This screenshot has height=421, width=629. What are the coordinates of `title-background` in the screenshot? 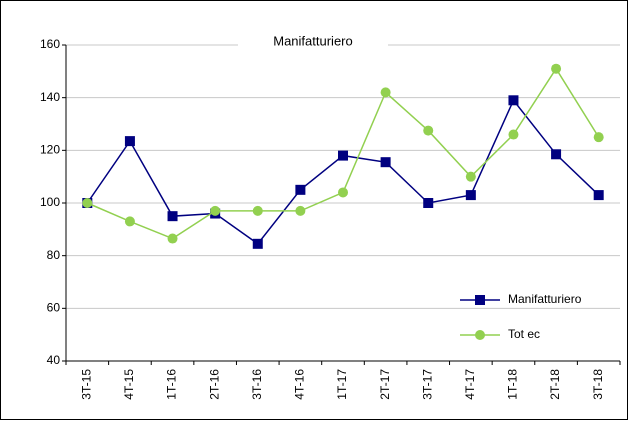 It's located at (313, 43).